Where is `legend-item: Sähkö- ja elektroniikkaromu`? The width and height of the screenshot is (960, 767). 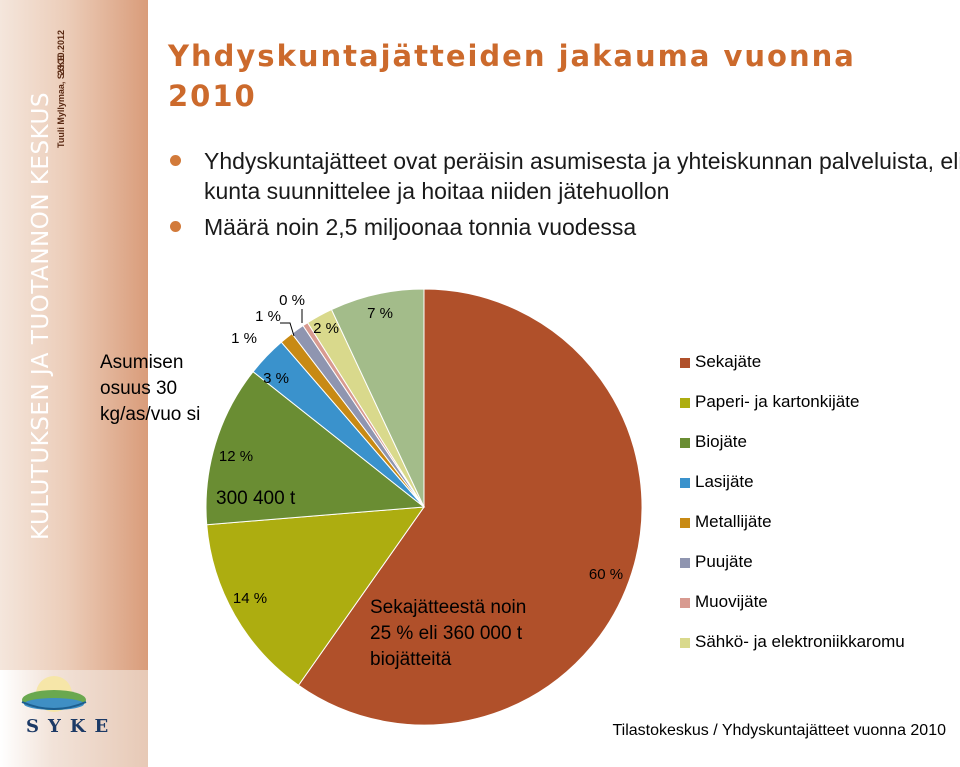
legend-item: Sähkö- ja elektroniikkaromu is located at coordinates (818, 652).